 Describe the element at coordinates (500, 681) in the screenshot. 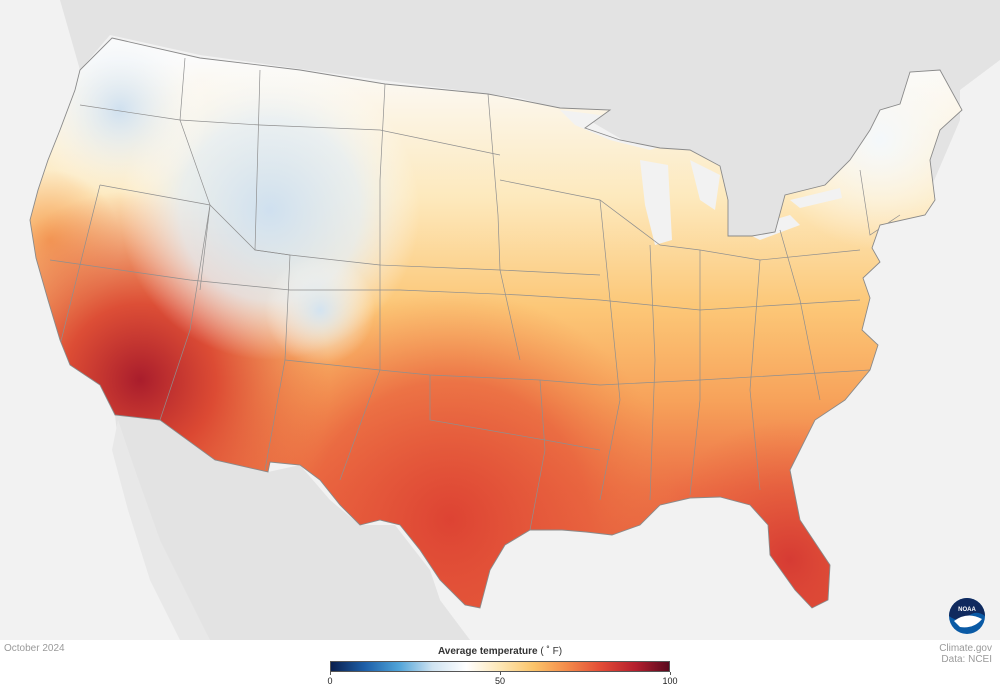

I see `legend-tick-label: 50` at that location.